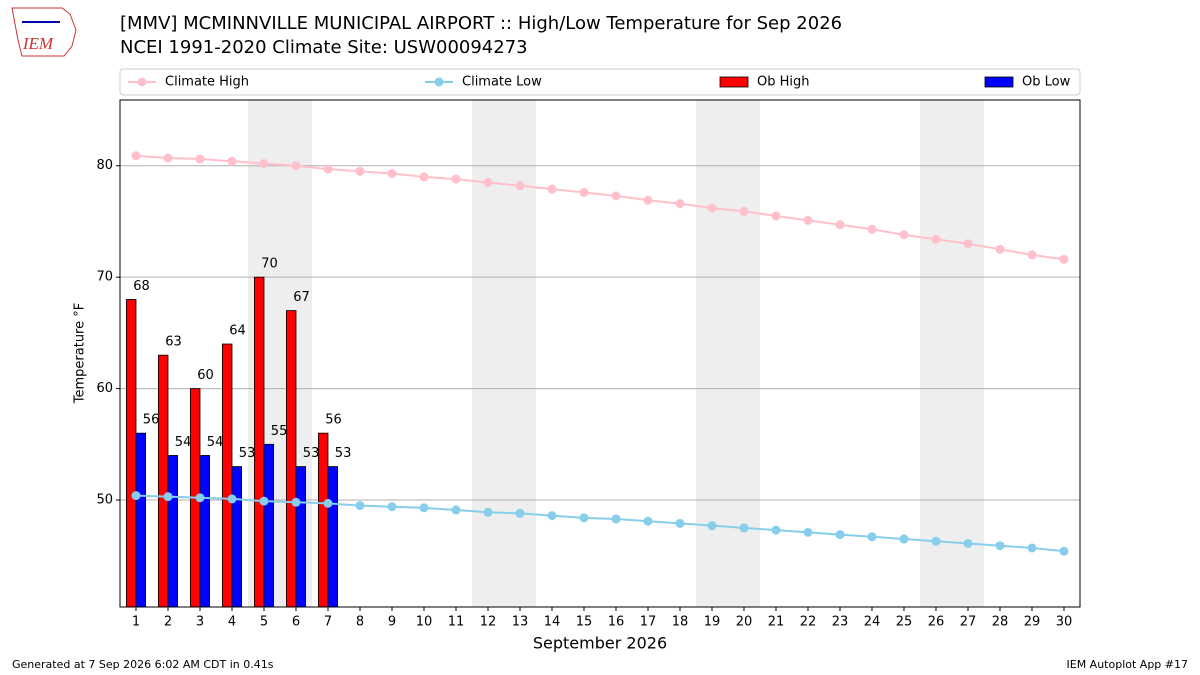  What do you see at coordinates (141, 286) in the screenshot?
I see `bar-label: 68` at bounding box center [141, 286].